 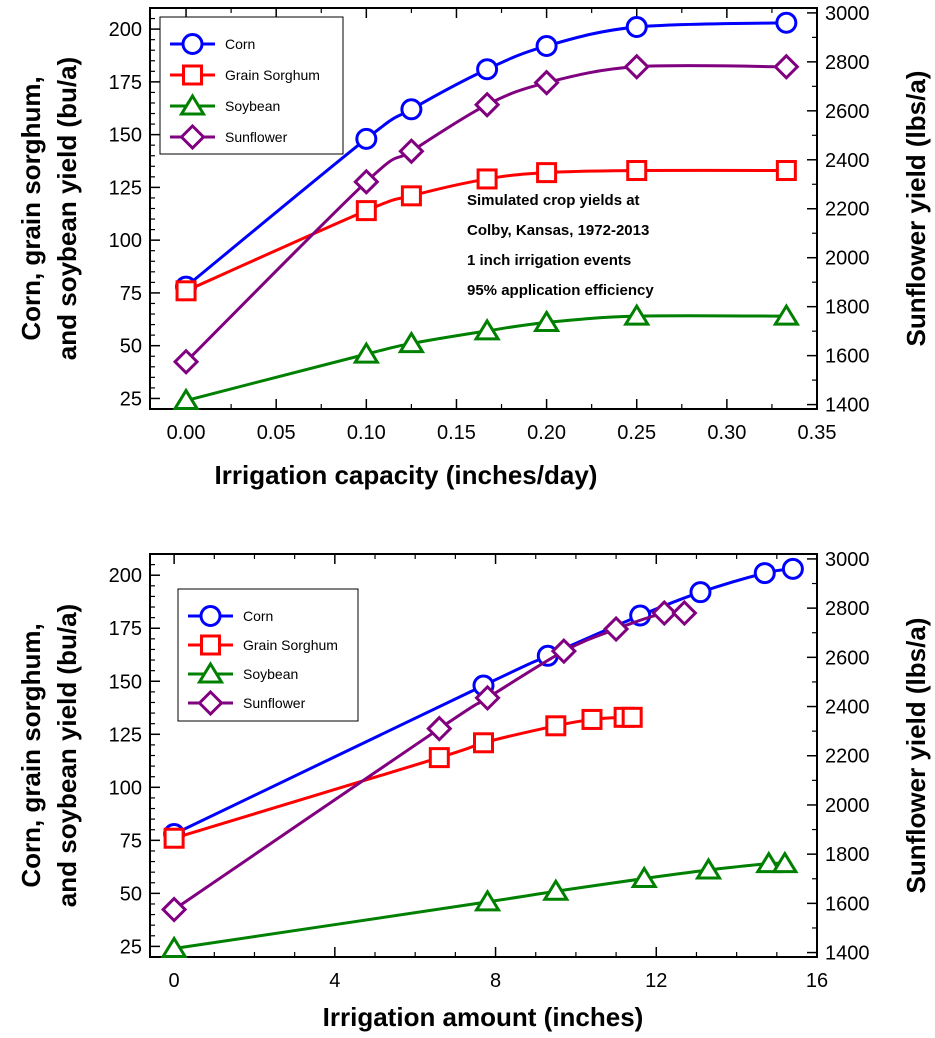 I want to click on x-axis-title: Irrigation capacity (inches/day), so click(x=406, y=475).